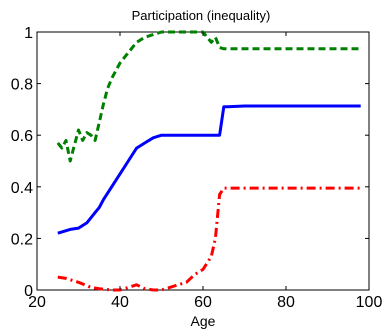 The image size is (386, 329). What do you see at coordinates (203, 302) in the screenshot?
I see `x-tick-label-2: 60` at bounding box center [203, 302].